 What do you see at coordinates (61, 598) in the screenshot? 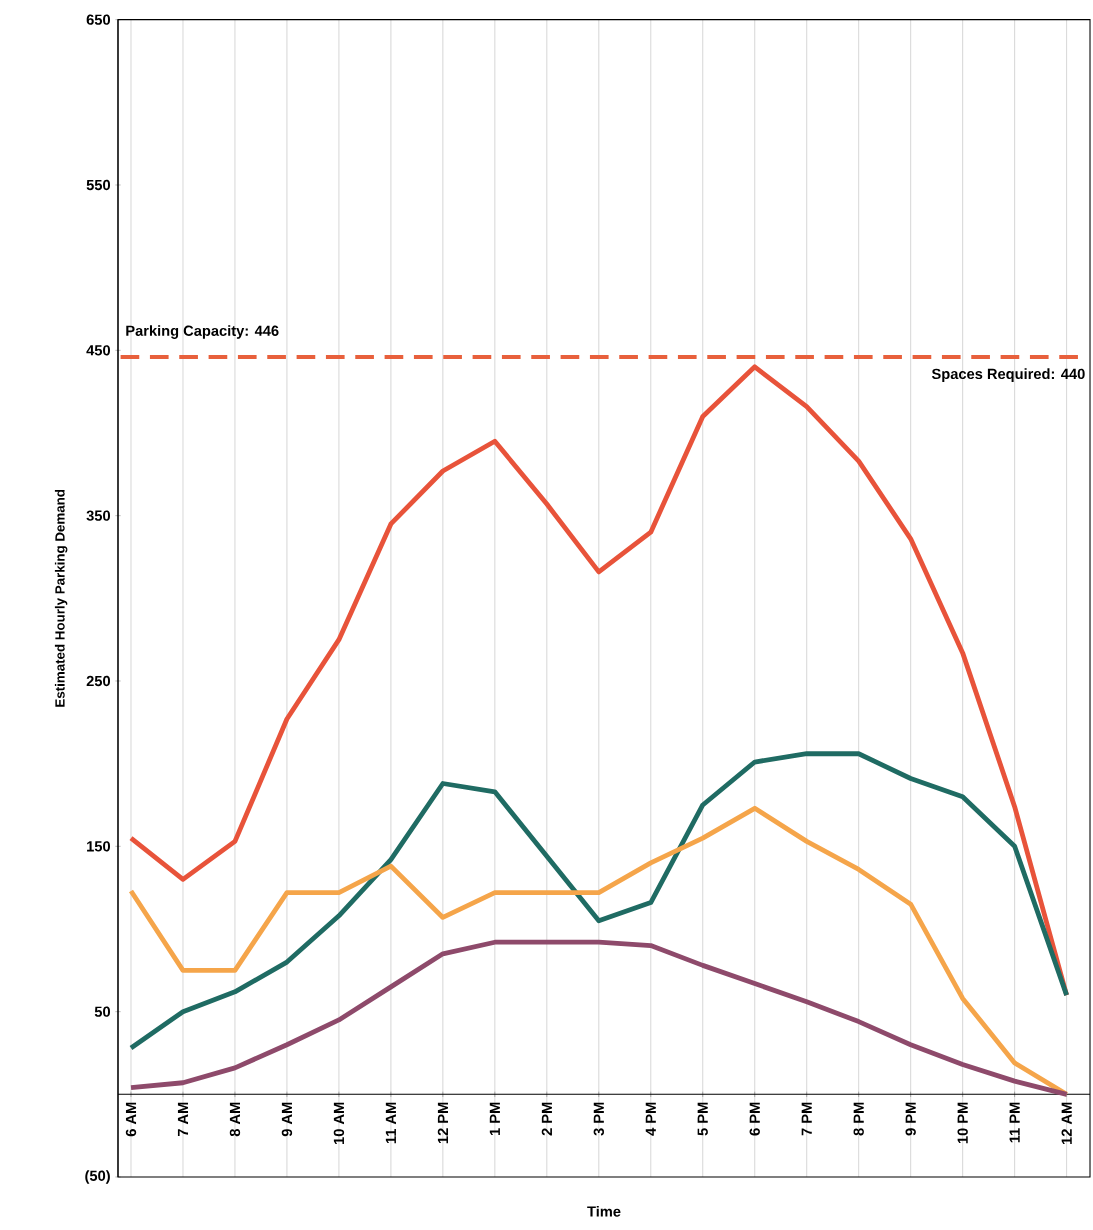
I see `y-axis-title: Estimated Hourly Parking Demand` at bounding box center [61, 598].